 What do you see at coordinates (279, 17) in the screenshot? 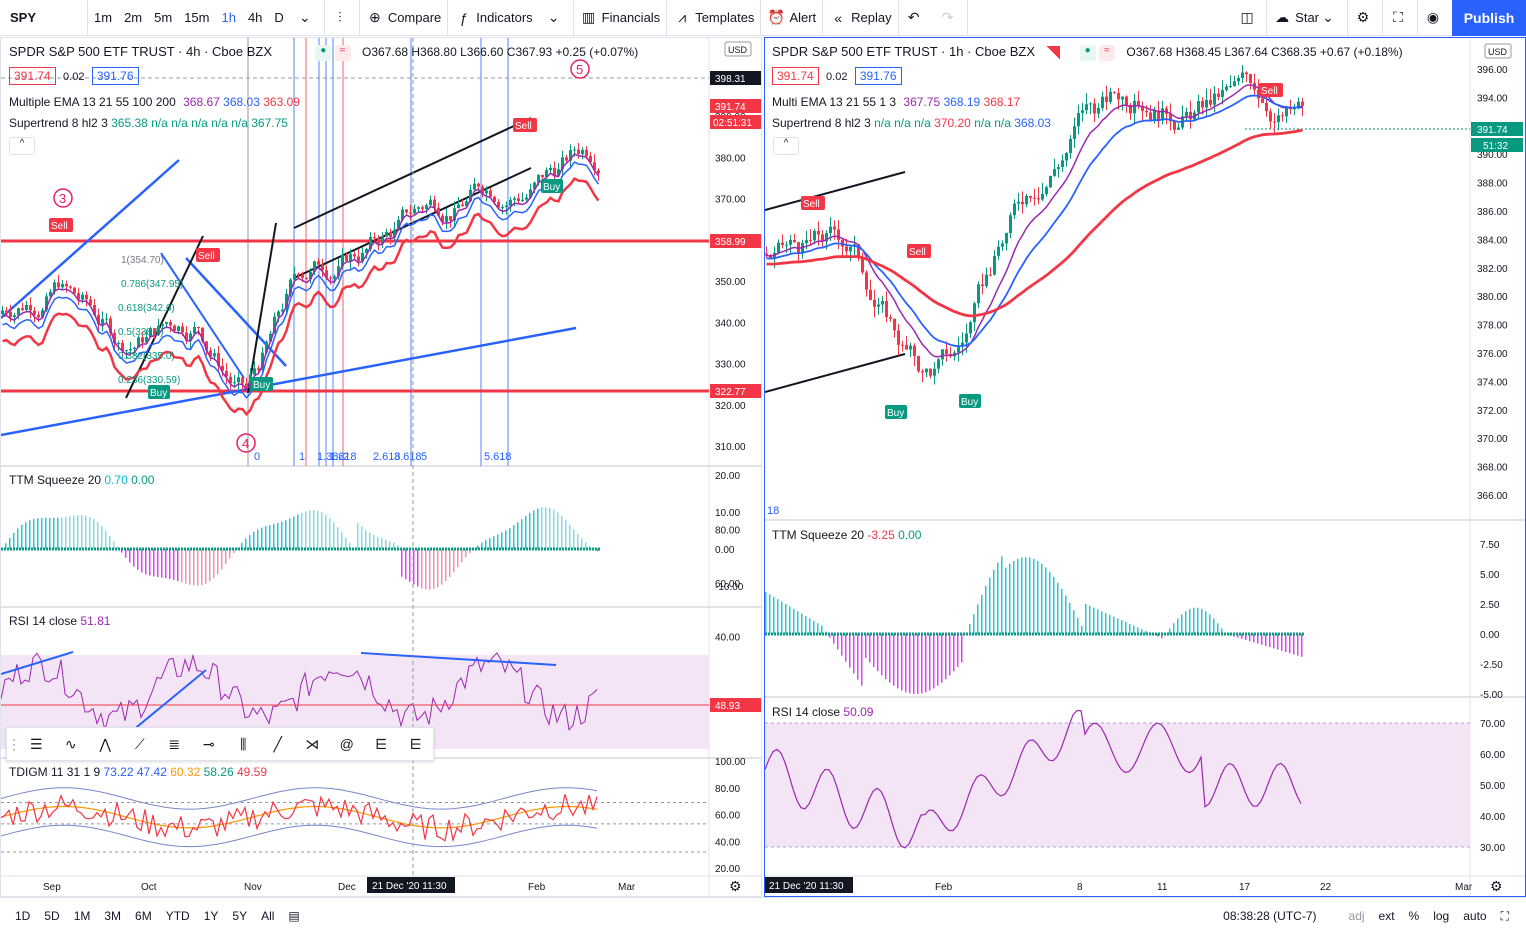
I see `interval-D: D` at bounding box center [279, 17].